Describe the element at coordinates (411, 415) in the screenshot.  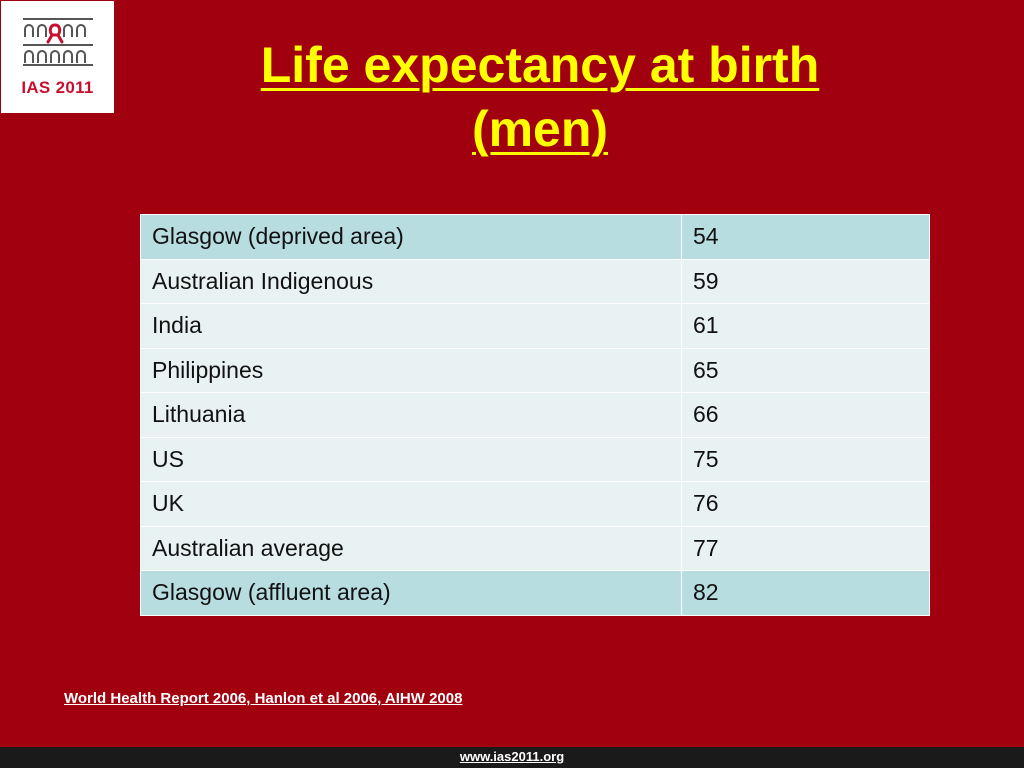
I see `location-cell: Lithuania` at that location.